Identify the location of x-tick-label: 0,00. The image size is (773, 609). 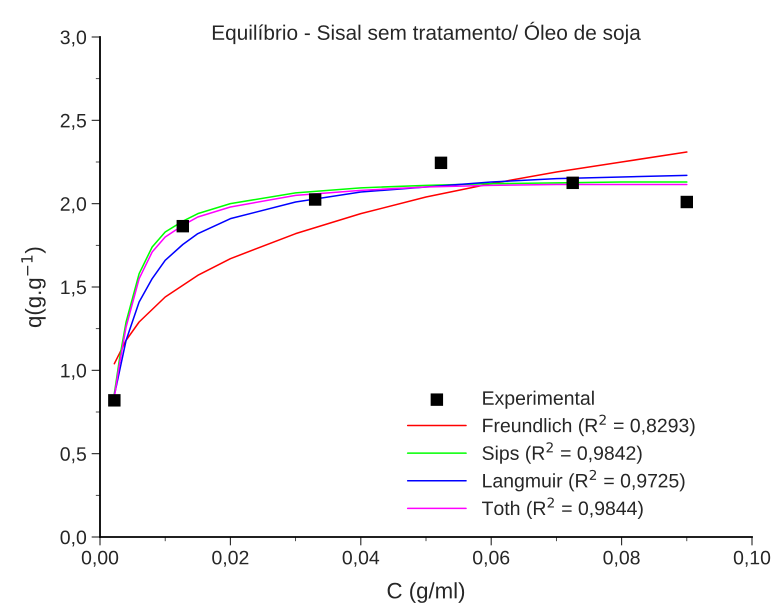
(100, 558).